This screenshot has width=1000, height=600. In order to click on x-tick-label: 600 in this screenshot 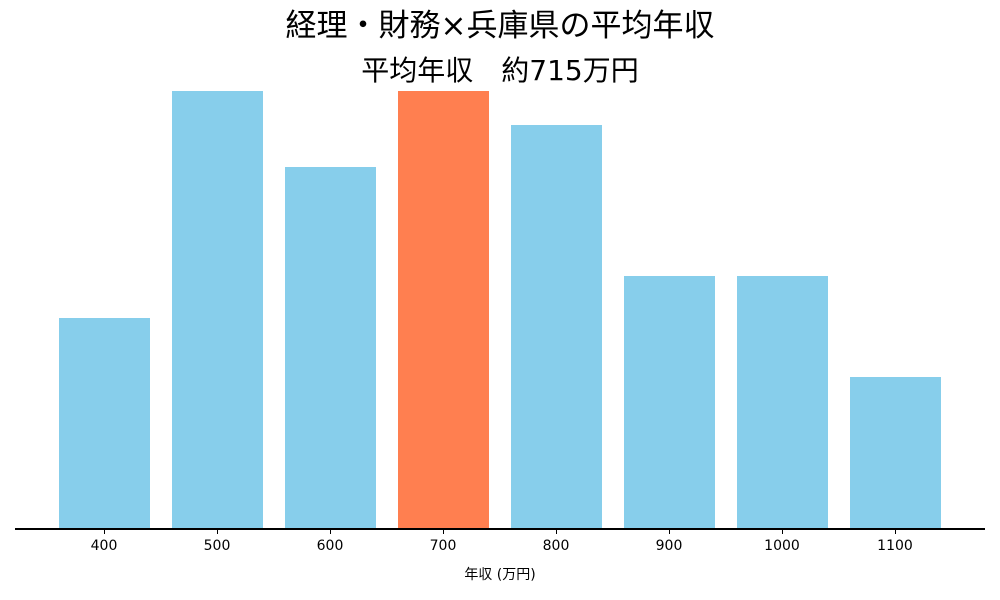, I will do `click(330, 546)`.